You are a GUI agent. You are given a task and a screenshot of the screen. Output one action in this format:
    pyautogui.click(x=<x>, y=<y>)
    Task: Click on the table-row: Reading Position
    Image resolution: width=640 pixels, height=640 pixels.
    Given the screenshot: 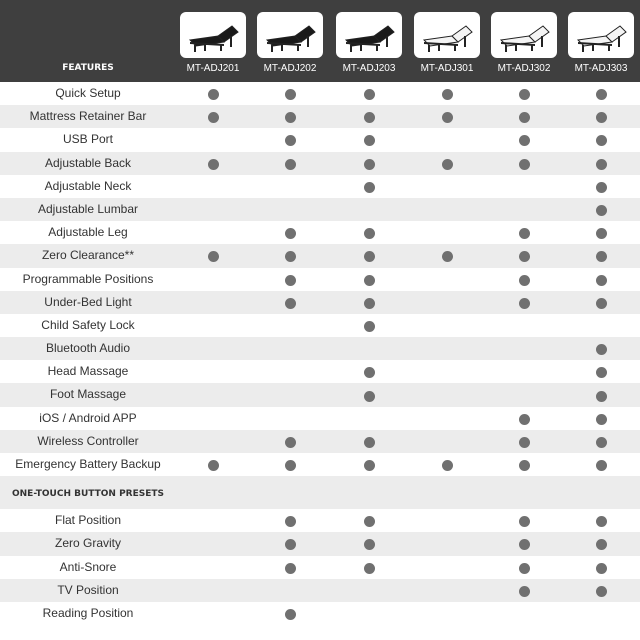 What is the action you would take?
    pyautogui.click(x=320, y=614)
    